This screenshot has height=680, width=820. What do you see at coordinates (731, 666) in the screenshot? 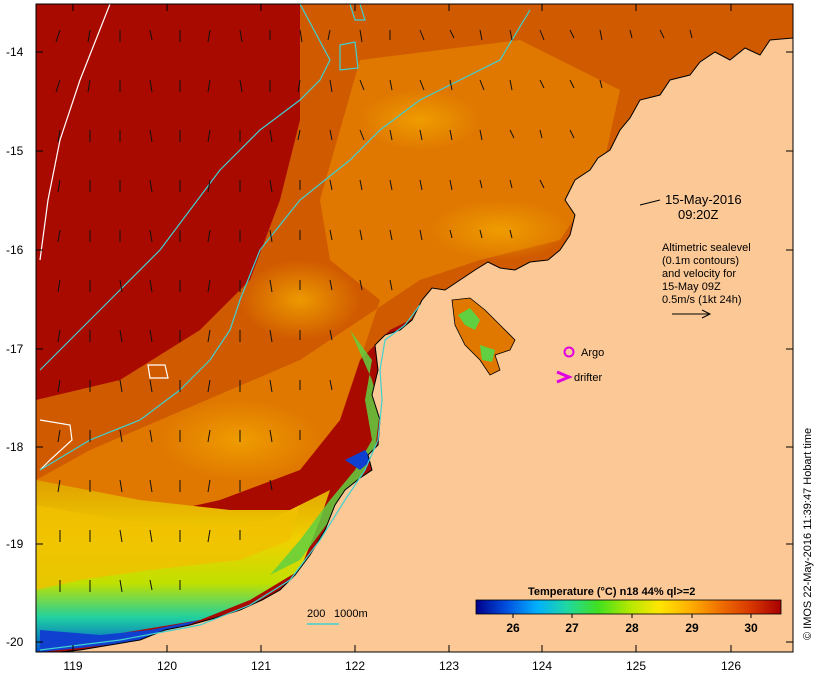
I see `lon-tick-label: 126` at bounding box center [731, 666].